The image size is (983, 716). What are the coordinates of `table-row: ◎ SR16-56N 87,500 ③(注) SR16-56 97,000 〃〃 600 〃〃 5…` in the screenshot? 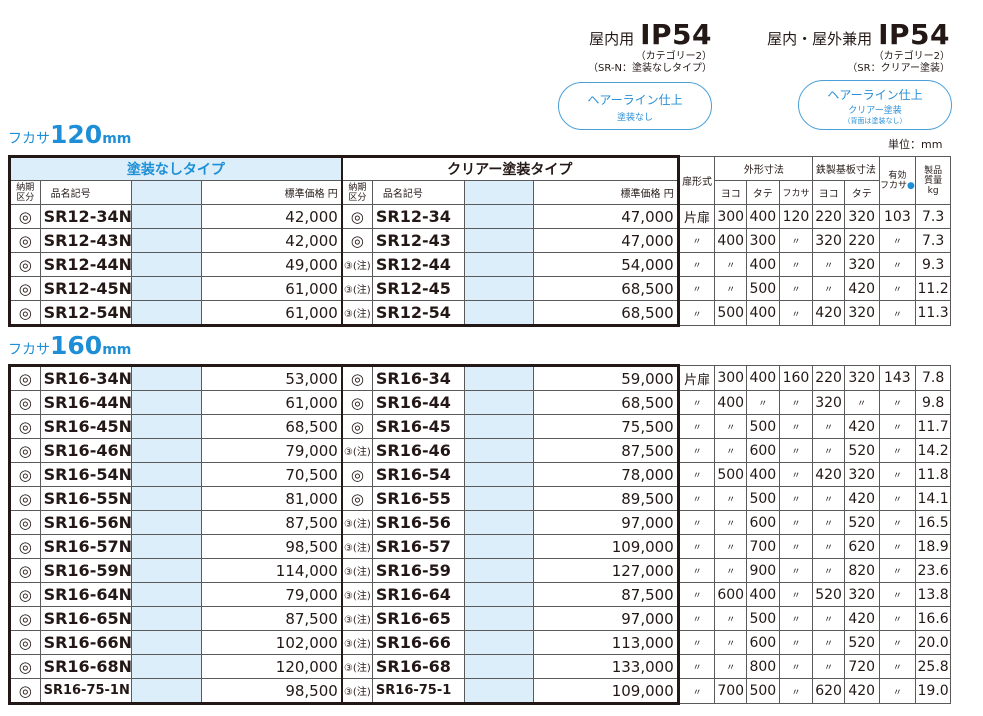 It's located at (479, 522).